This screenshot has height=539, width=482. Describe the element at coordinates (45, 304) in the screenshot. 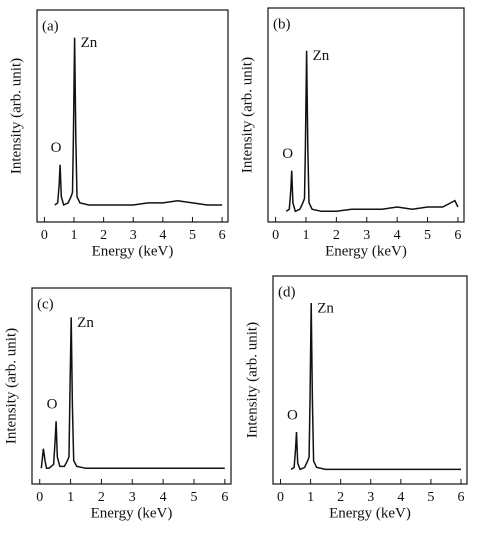

I see `panel-label: (c)` at that location.